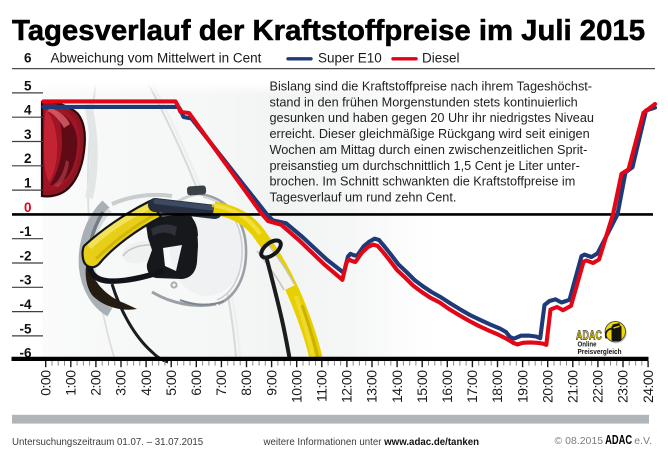  I want to click on svg-text: -3, so click(25, 280).